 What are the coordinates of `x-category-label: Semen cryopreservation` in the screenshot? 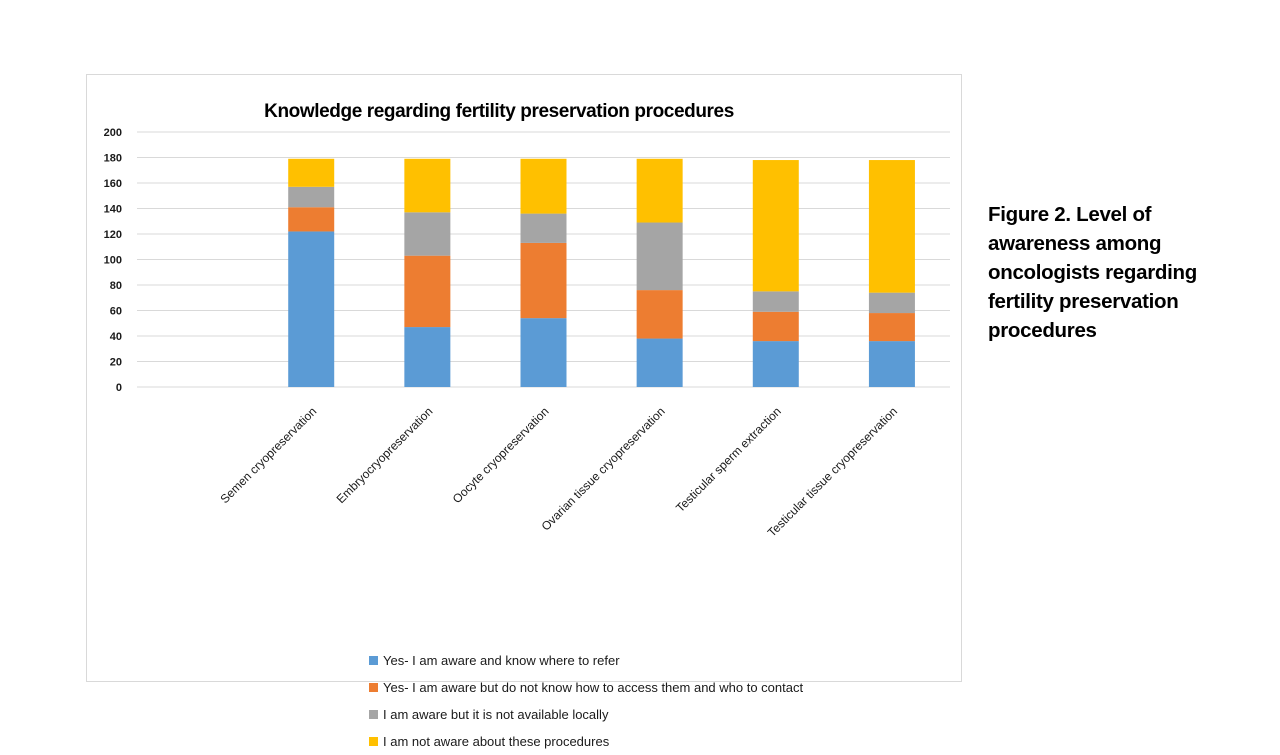 It's located at (268, 455).